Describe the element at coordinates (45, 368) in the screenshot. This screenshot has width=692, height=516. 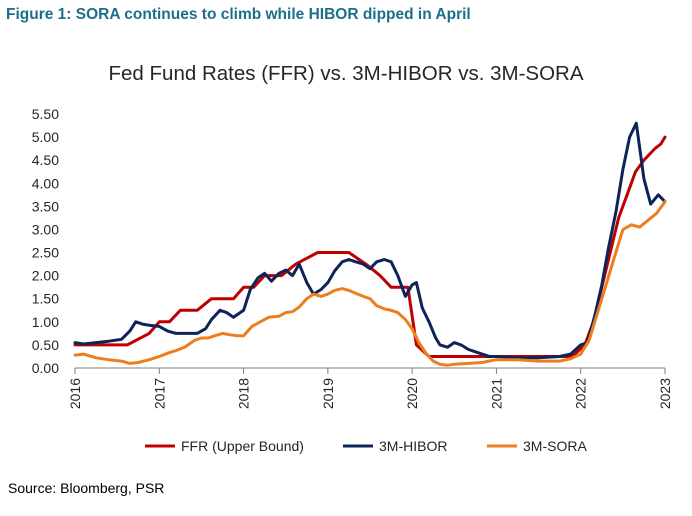
I see `y-tick-label: 0.00` at that location.